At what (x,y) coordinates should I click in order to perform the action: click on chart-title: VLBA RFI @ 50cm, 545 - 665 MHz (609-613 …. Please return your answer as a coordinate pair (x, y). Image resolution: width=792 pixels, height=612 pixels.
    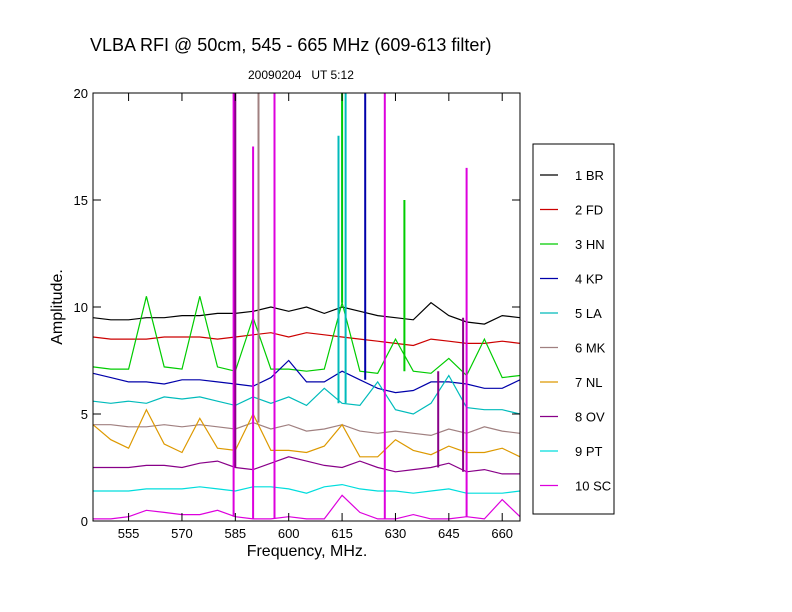
    Looking at the image, I should click on (291, 45).